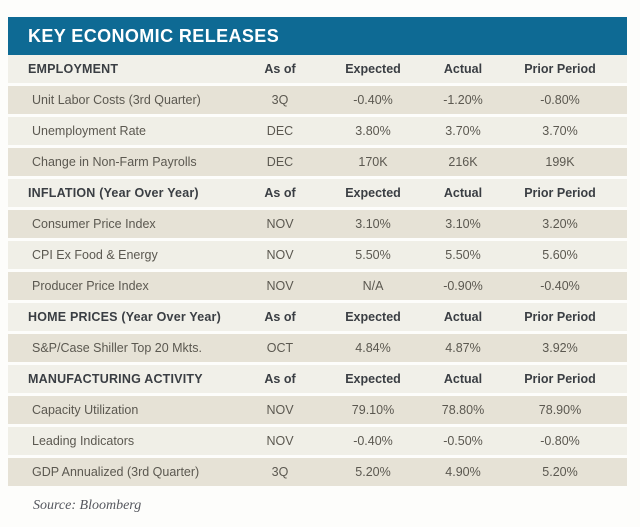 This screenshot has width=640, height=527. What do you see at coordinates (463, 162) in the screenshot?
I see `actual-cell: 216K` at bounding box center [463, 162].